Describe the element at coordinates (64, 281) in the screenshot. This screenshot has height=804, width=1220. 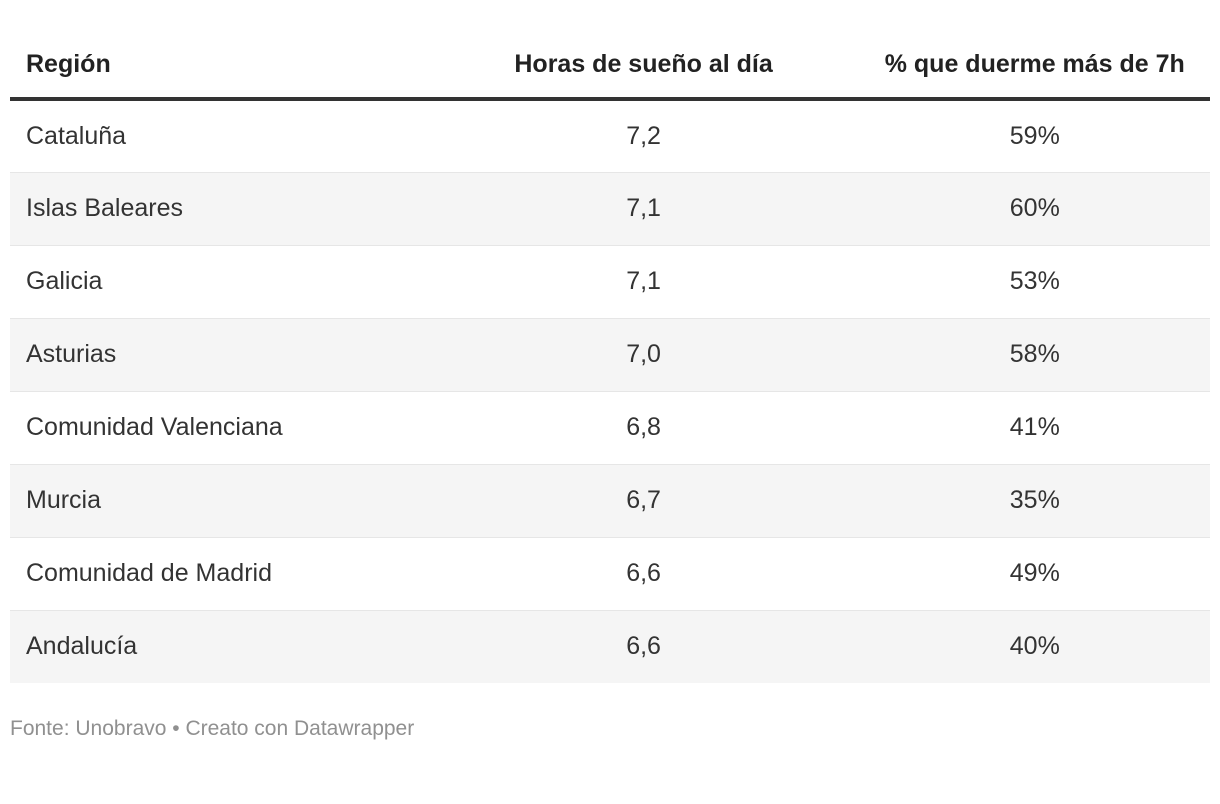
I see `cell-region: Galicia` at that location.